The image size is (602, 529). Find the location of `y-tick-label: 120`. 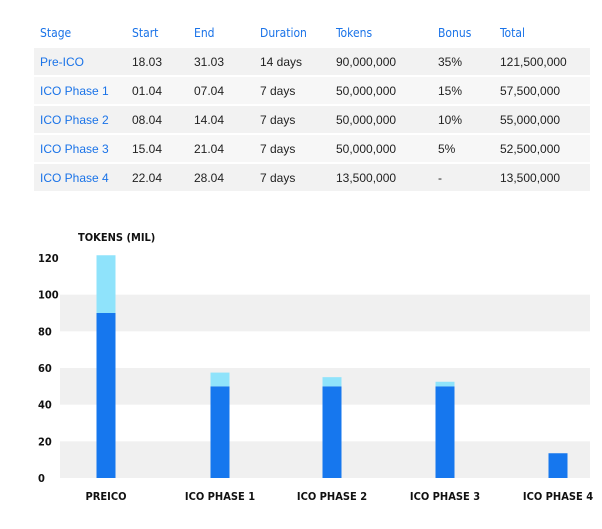

y-tick-label: 120 is located at coordinates (48, 258).